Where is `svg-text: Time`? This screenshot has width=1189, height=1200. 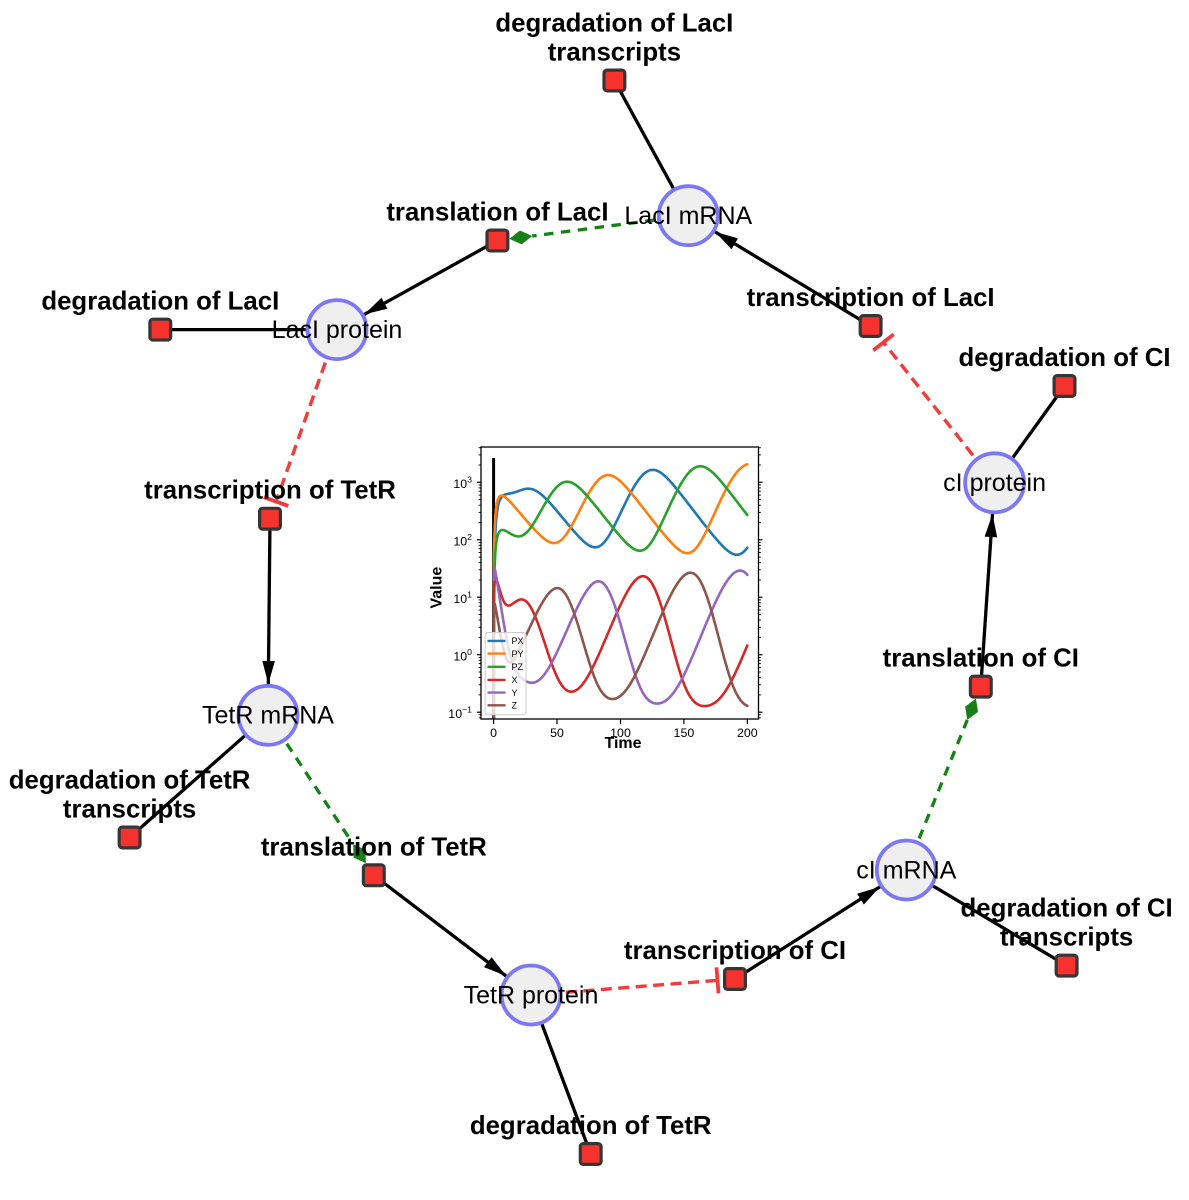 svg-text: Time is located at coordinates (622, 743).